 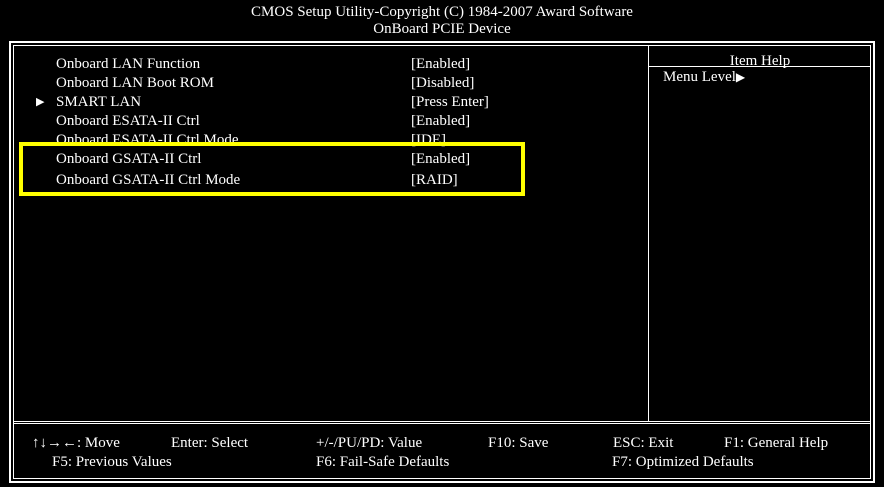 I want to click on menu-item-label: Onboard GSATA-II Ctrl Mode, so click(x=148, y=180).